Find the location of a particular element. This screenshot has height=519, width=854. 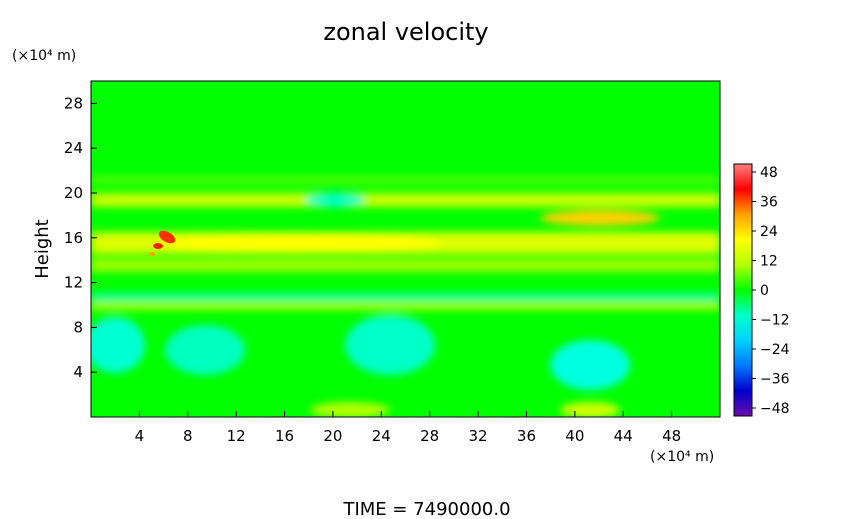

band-jet-upper is located at coordinates (405, 200).